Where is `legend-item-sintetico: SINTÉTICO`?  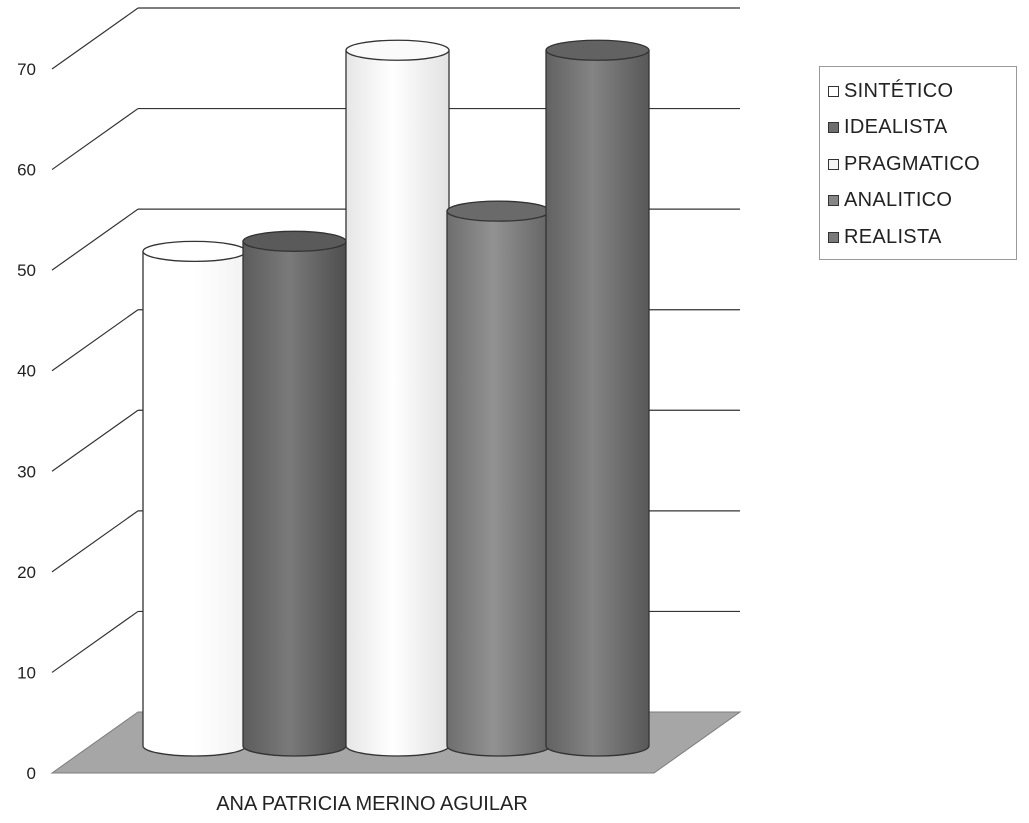 legend-item-sintetico: SINTÉTICO is located at coordinates (922, 91).